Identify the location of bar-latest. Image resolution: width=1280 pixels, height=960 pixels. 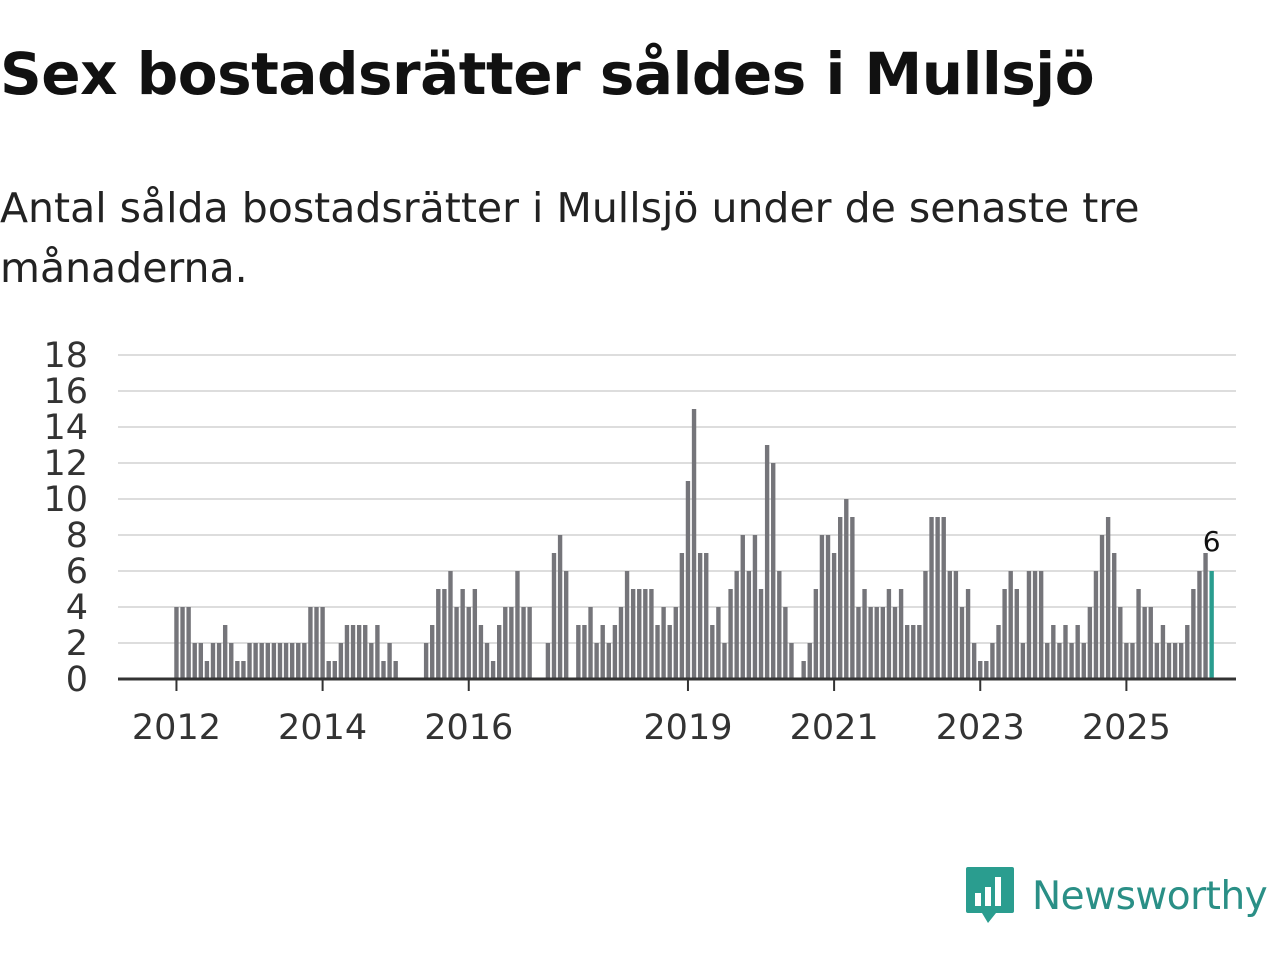
(1211, 625).